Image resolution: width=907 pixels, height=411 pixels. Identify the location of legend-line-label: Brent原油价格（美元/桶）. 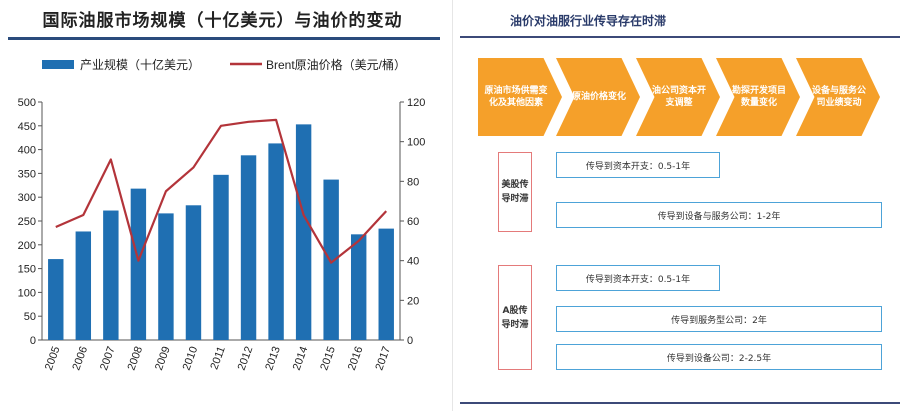
(336, 64).